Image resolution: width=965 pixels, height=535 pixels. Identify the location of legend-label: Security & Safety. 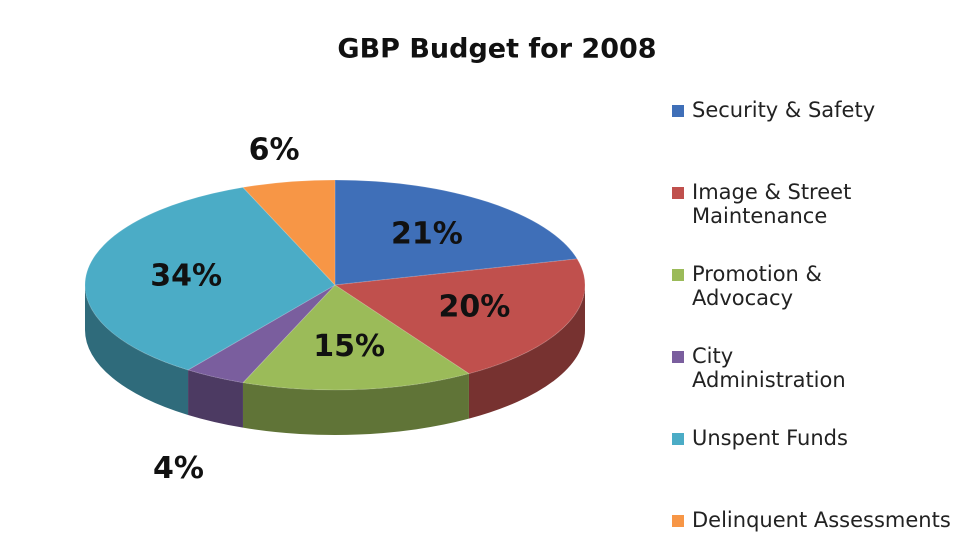
(784, 110).